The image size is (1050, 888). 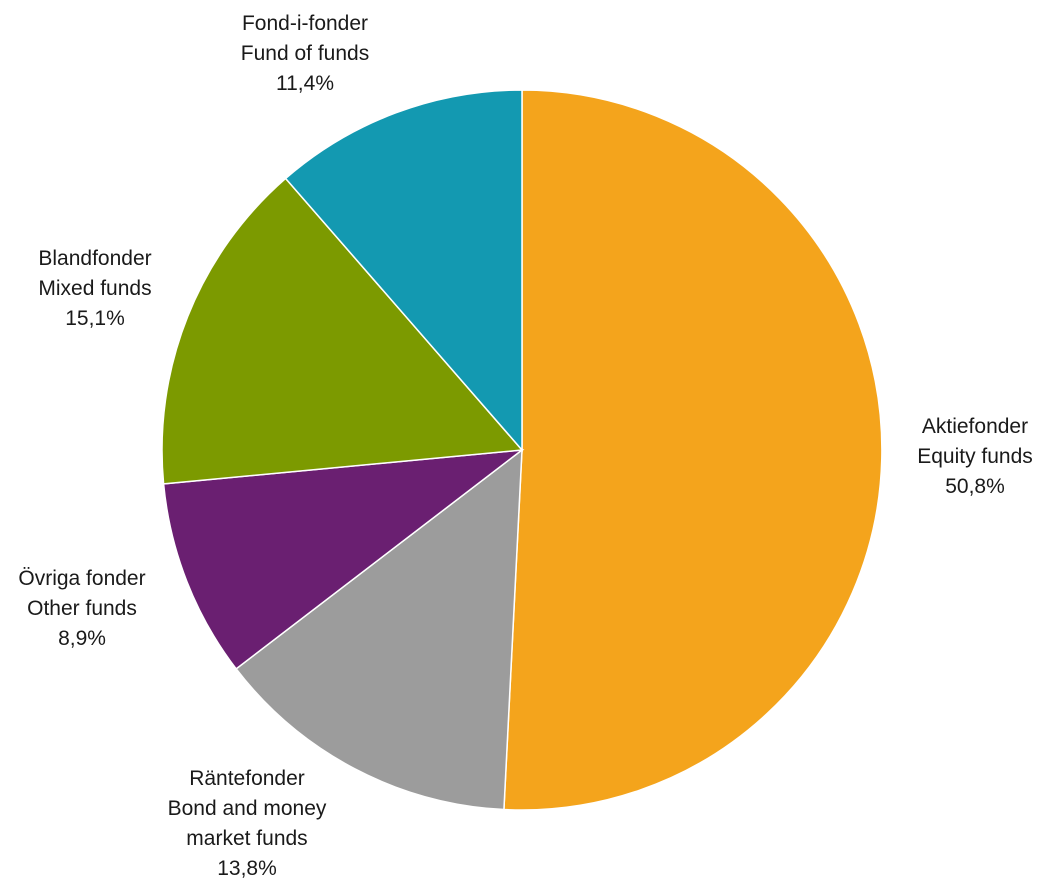 What do you see at coordinates (305, 23) in the screenshot?
I see `category-label-fof-line-1: Fond-i-fonder` at bounding box center [305, 23].